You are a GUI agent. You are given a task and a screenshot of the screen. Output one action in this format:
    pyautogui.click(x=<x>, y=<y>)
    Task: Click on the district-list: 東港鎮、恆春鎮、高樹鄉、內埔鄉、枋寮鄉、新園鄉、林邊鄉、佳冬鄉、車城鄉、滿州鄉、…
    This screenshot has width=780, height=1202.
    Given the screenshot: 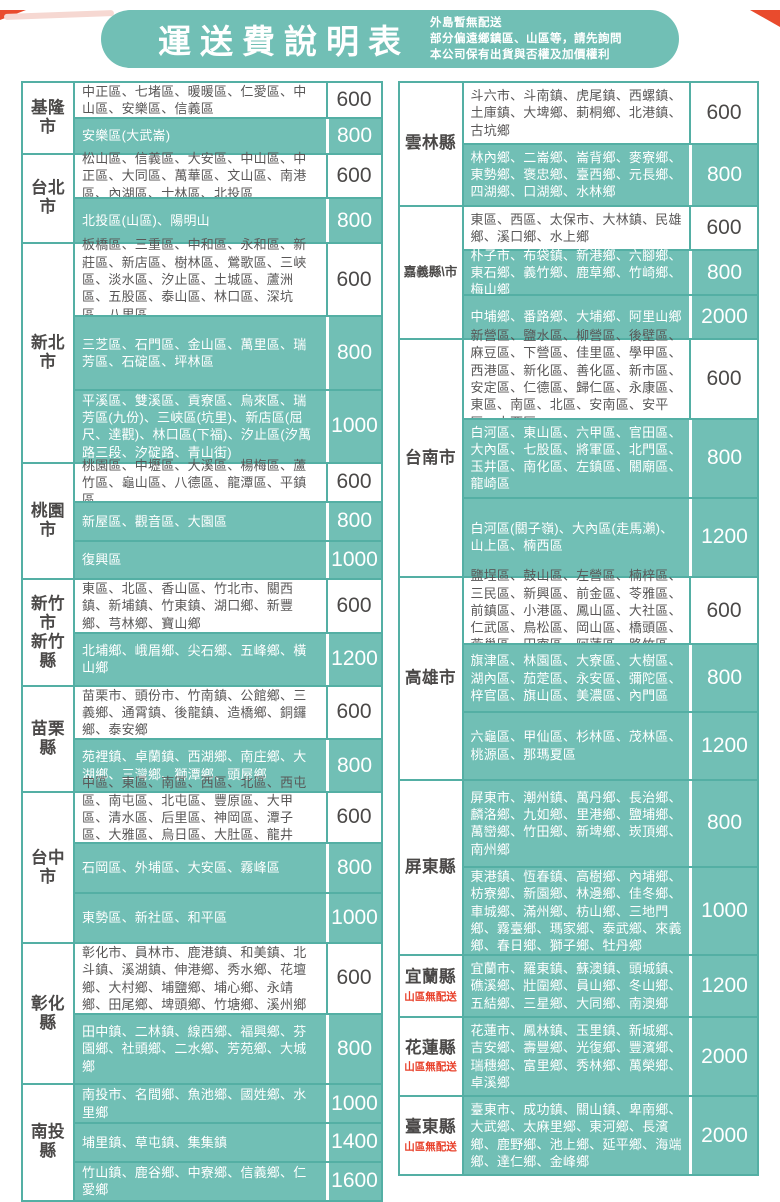 What is the action you would take?
    pyautogui.click(x=576, y=911)
    